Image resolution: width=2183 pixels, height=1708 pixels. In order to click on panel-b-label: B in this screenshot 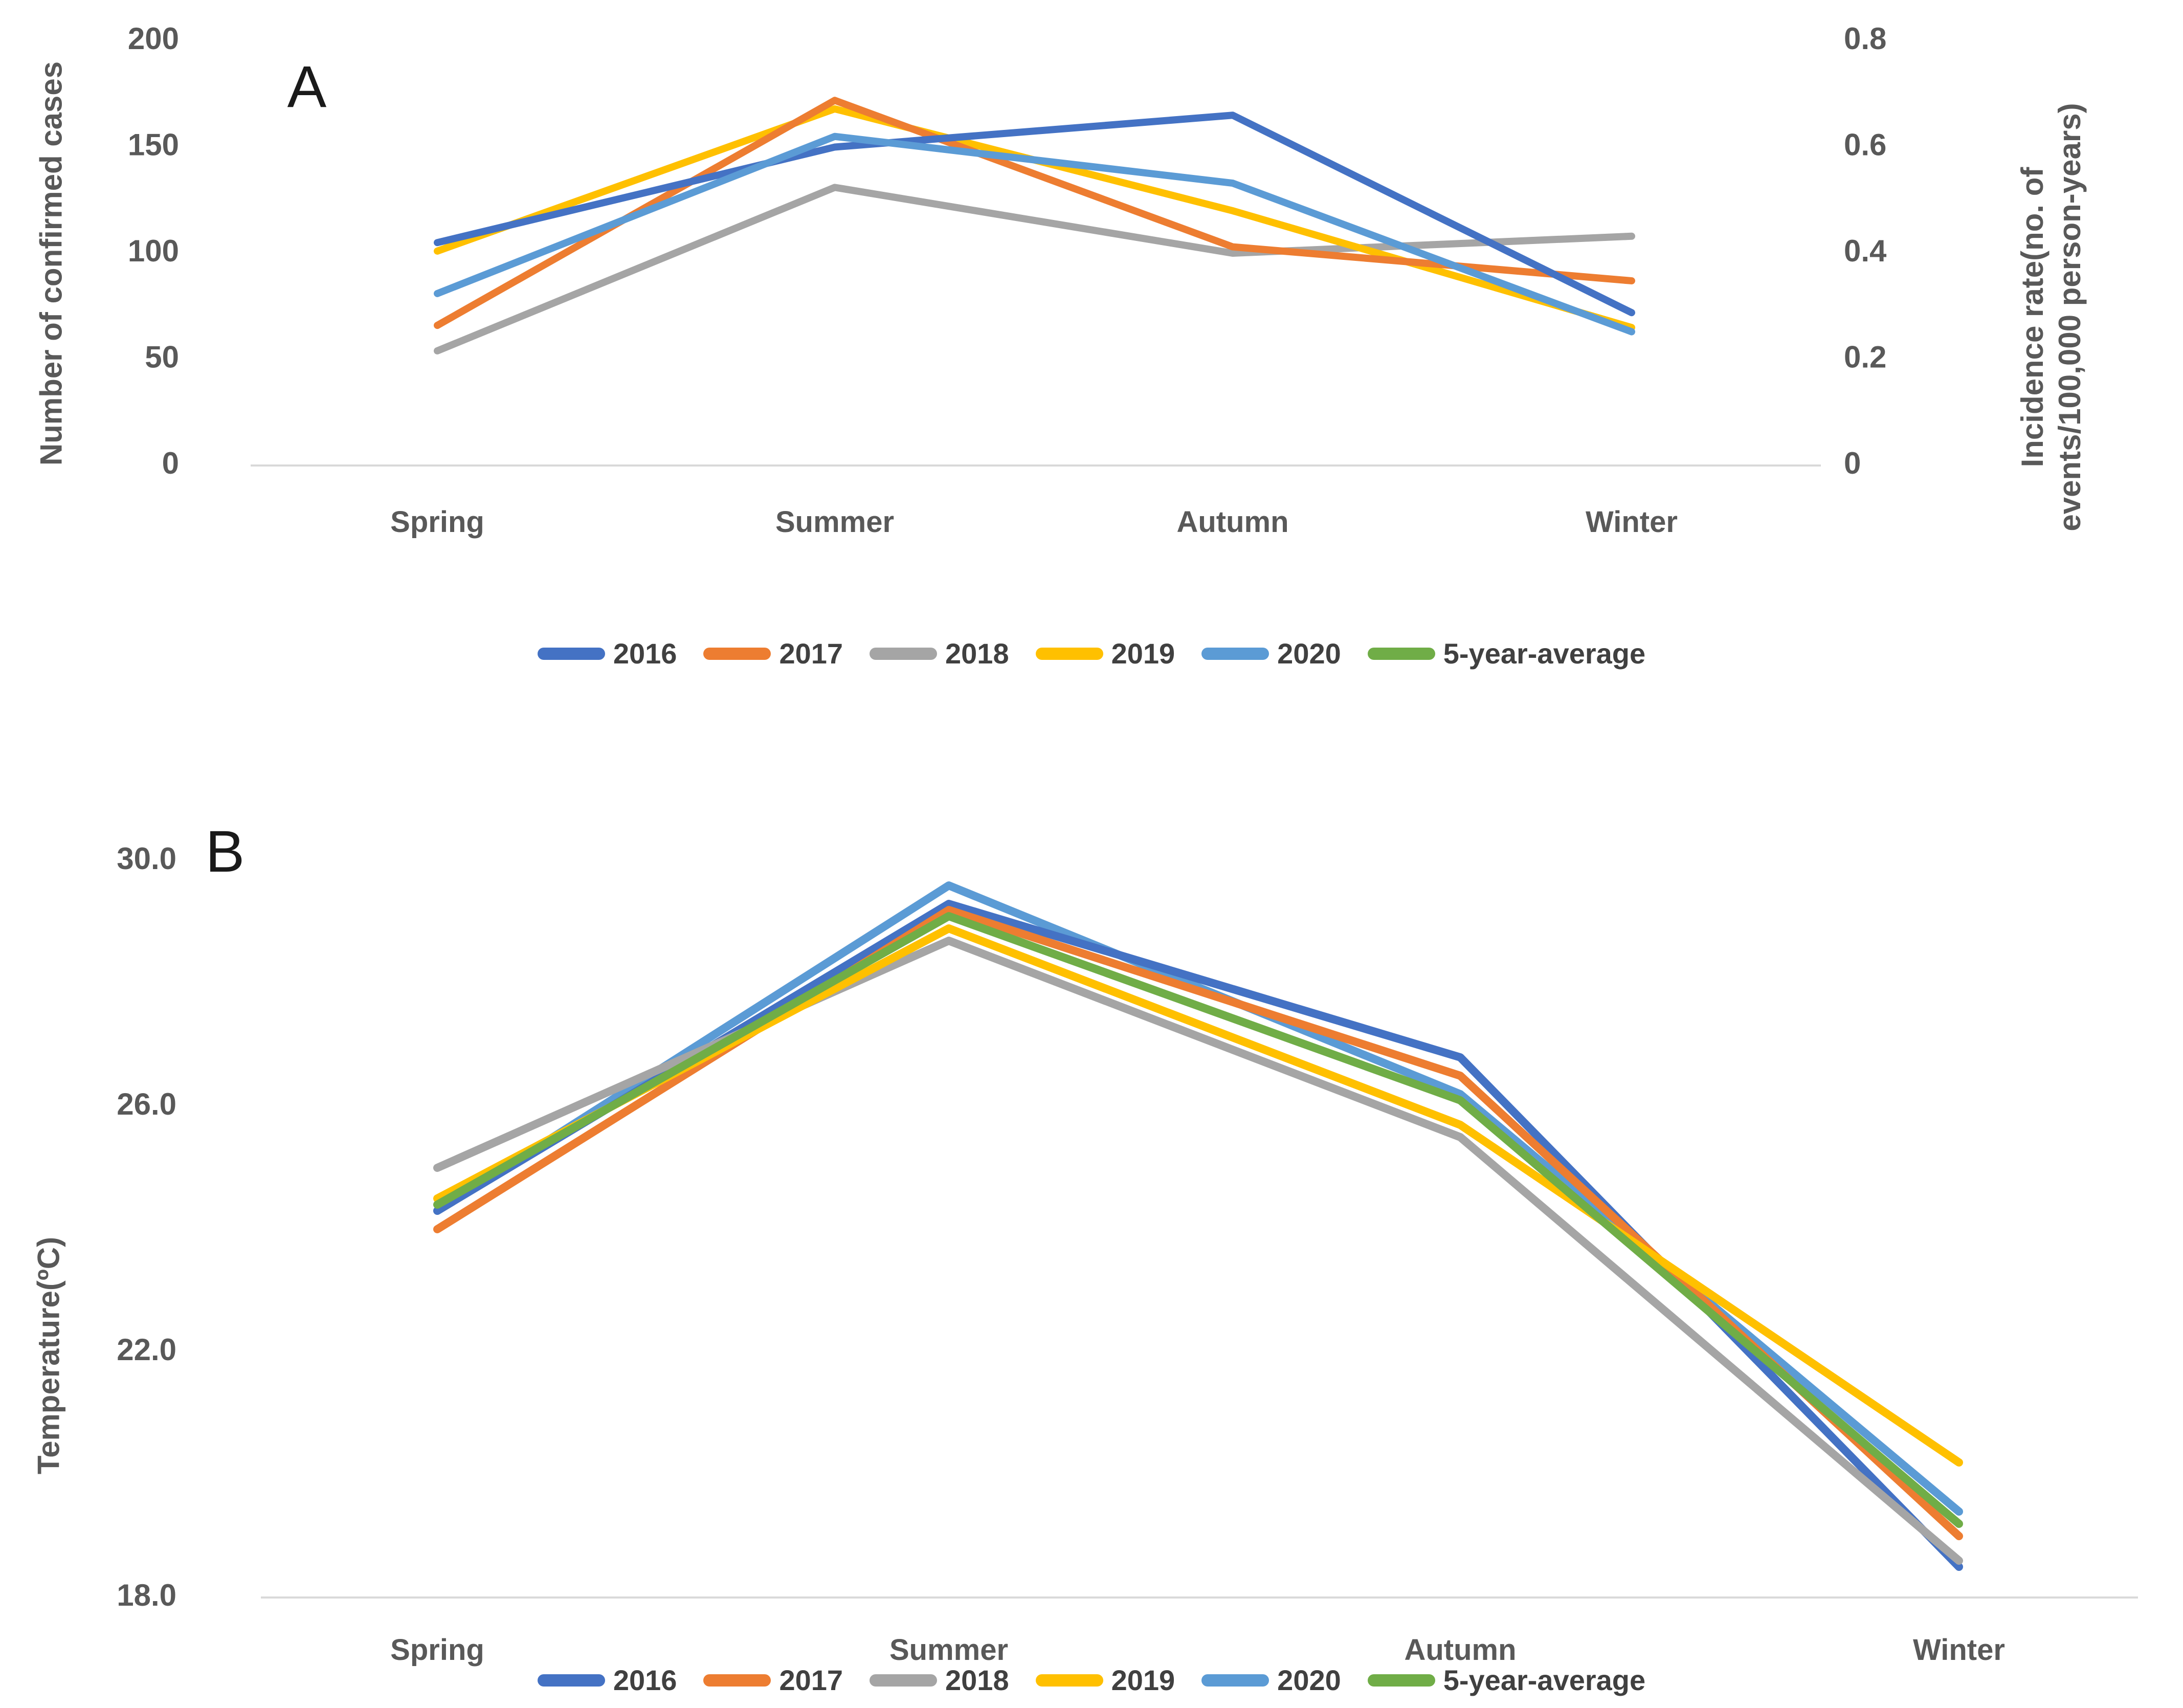, I will do `click(225, 851)`.